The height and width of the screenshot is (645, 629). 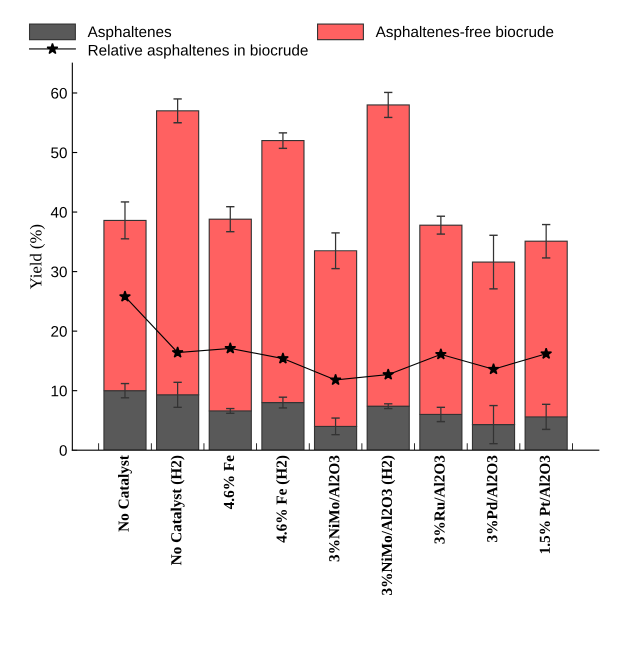 I want to click on x-tick-label: 4.6% Fe, so click(x=229, y=482).